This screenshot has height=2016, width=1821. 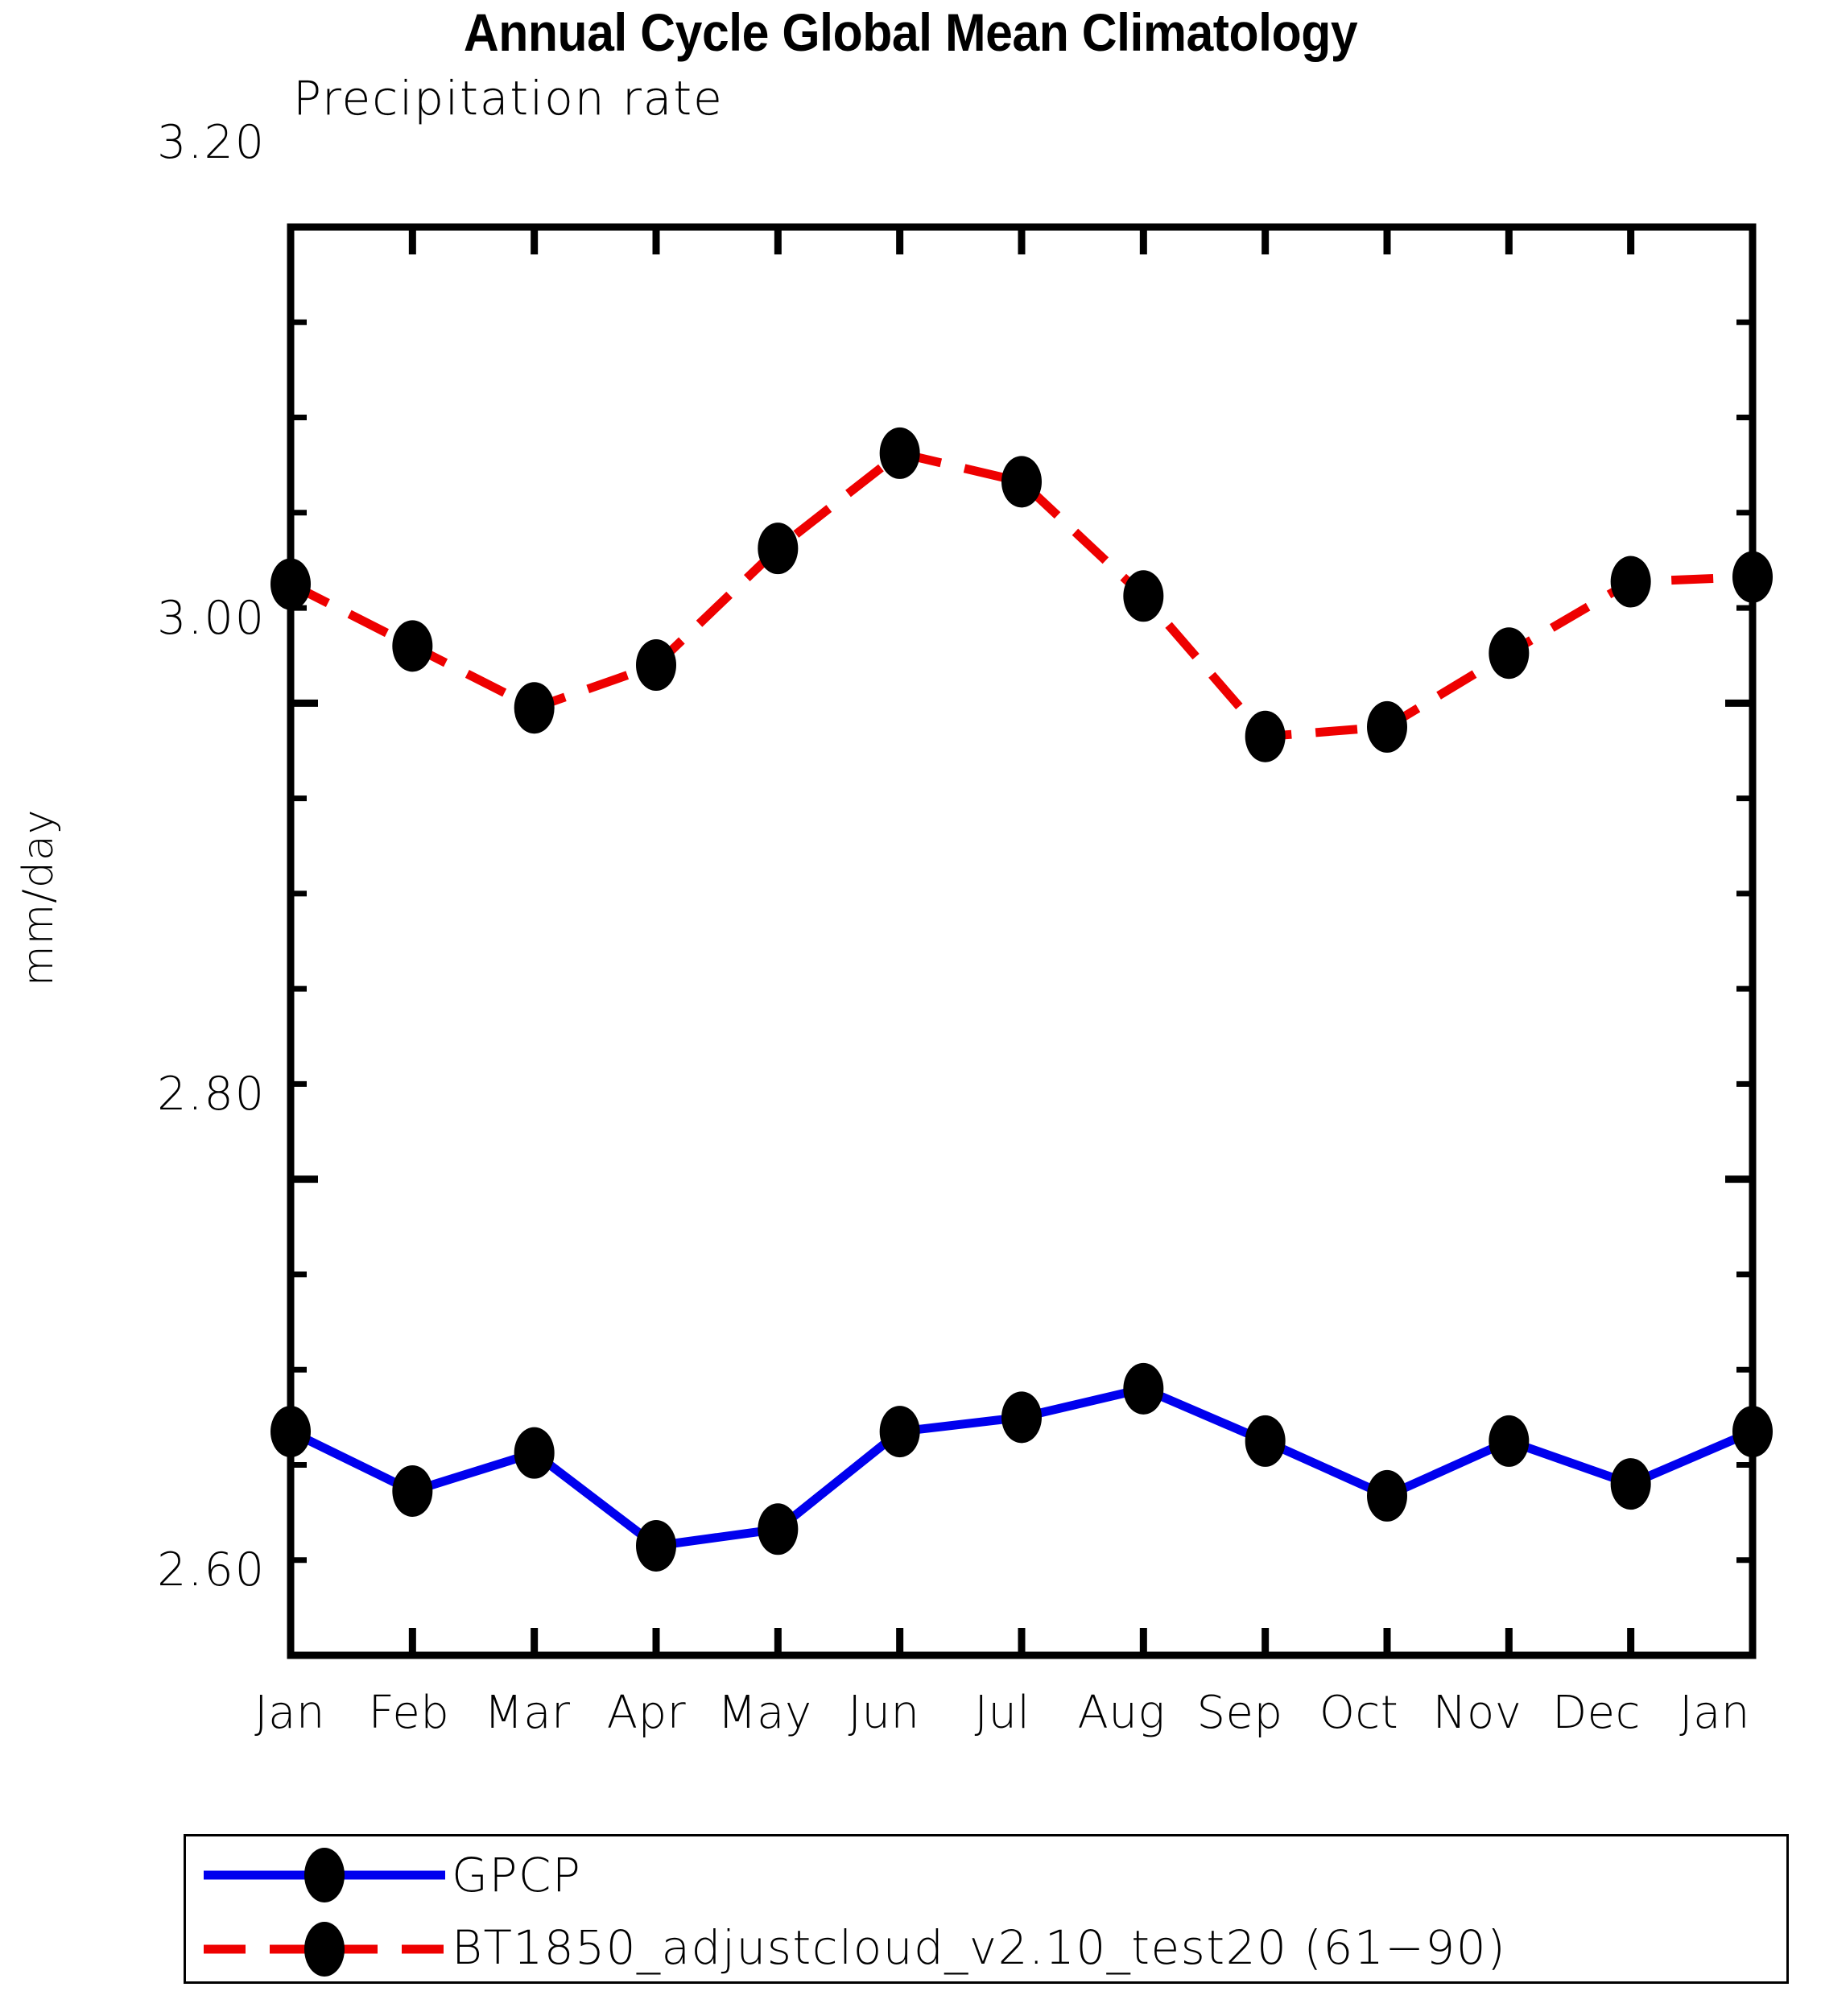 What do you see at coordinates (1002, 1713) in the screenshot?
I see `x-tick-label-jul: Jul` at bounding box center [1002, 1713].